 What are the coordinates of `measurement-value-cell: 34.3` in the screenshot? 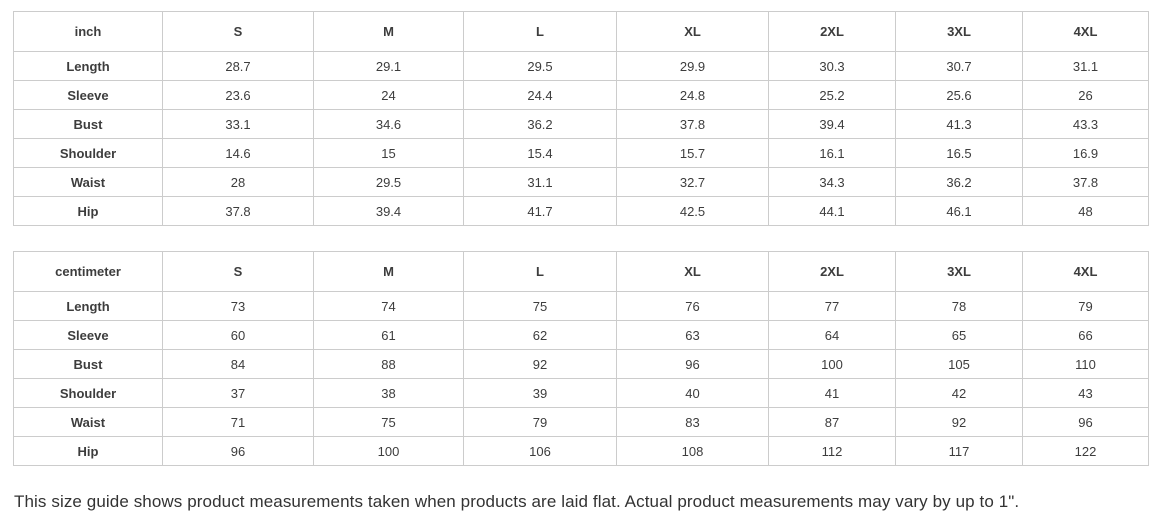 It's located at (832, 182).